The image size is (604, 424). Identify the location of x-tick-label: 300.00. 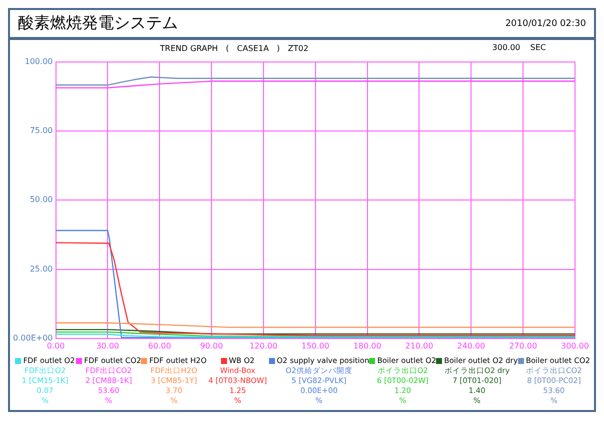
(575, 345).